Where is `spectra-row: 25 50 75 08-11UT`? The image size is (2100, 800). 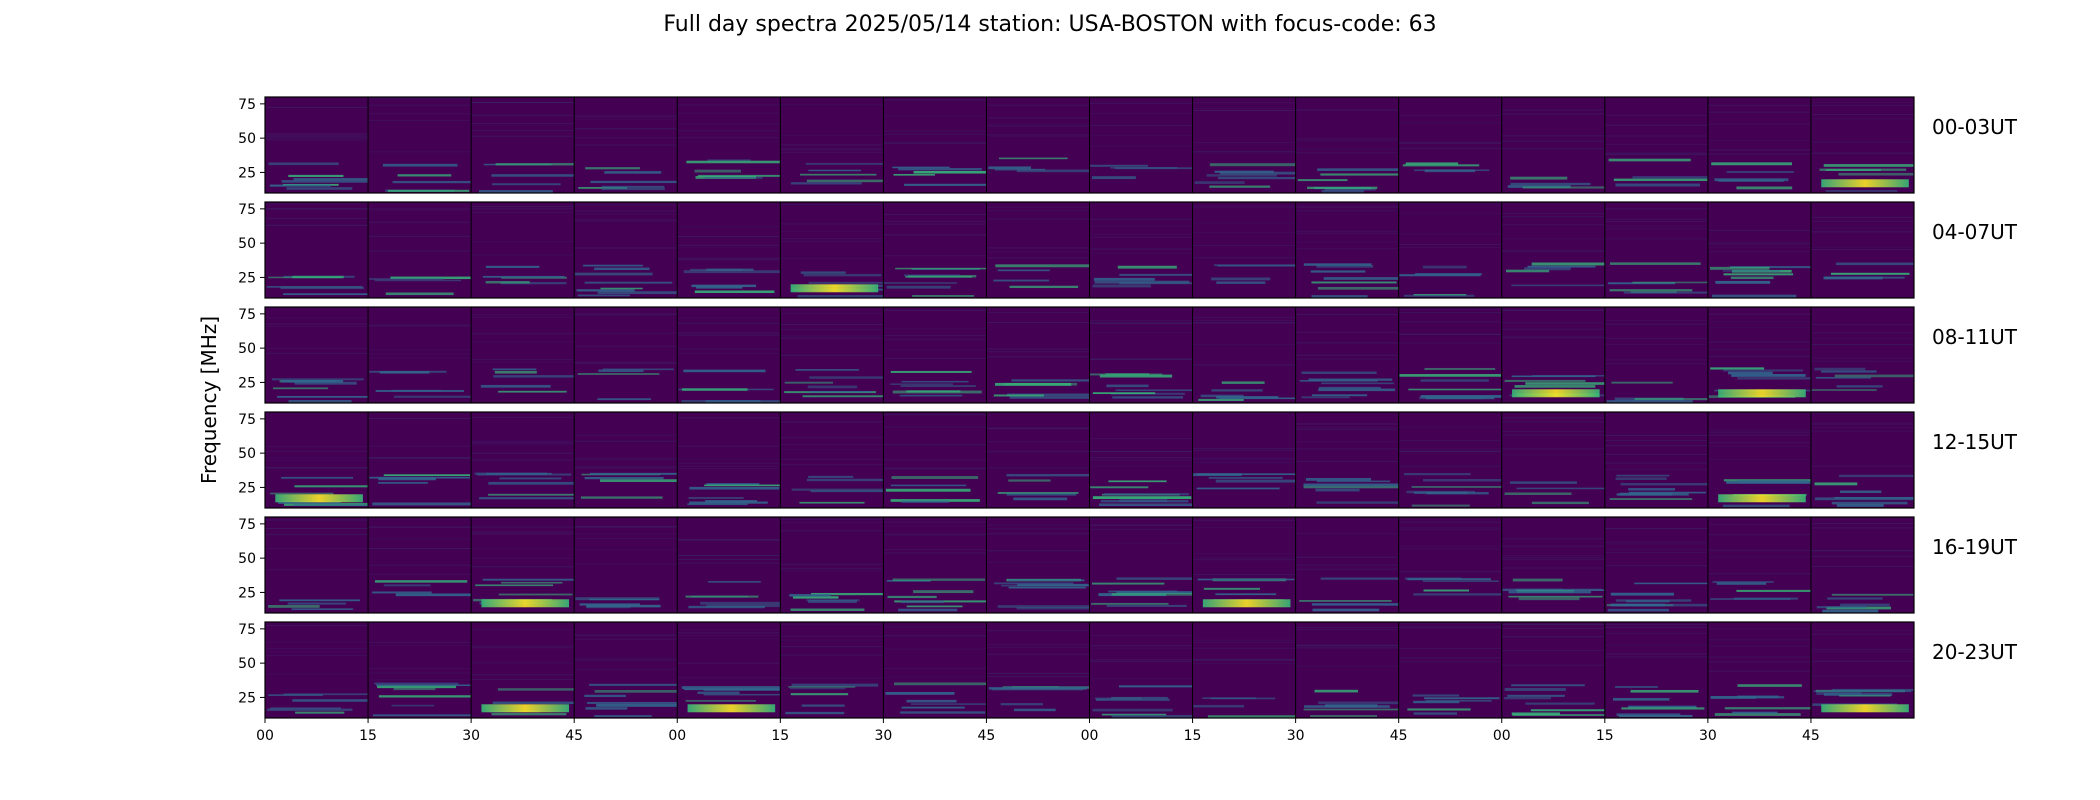 spectra-row: 25 50 75 08-11UT is located at coordinates (1128, 355).